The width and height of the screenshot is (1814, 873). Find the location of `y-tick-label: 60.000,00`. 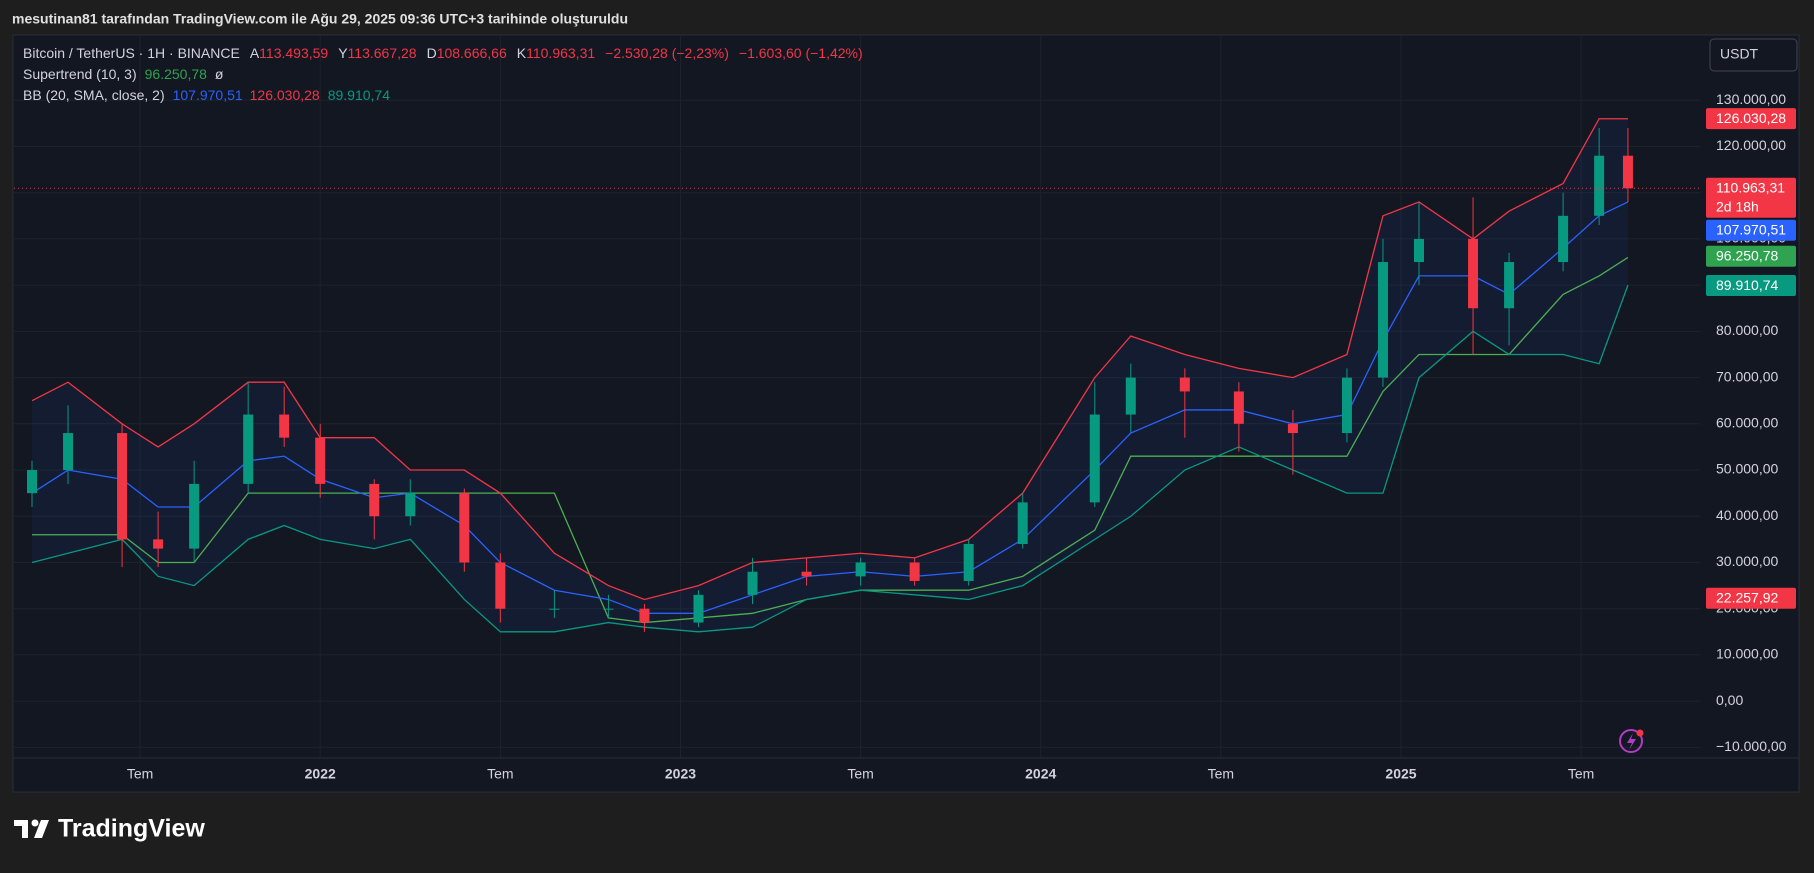

y-tick-label: 60.000,00 is located at coordinates (1747, 423).